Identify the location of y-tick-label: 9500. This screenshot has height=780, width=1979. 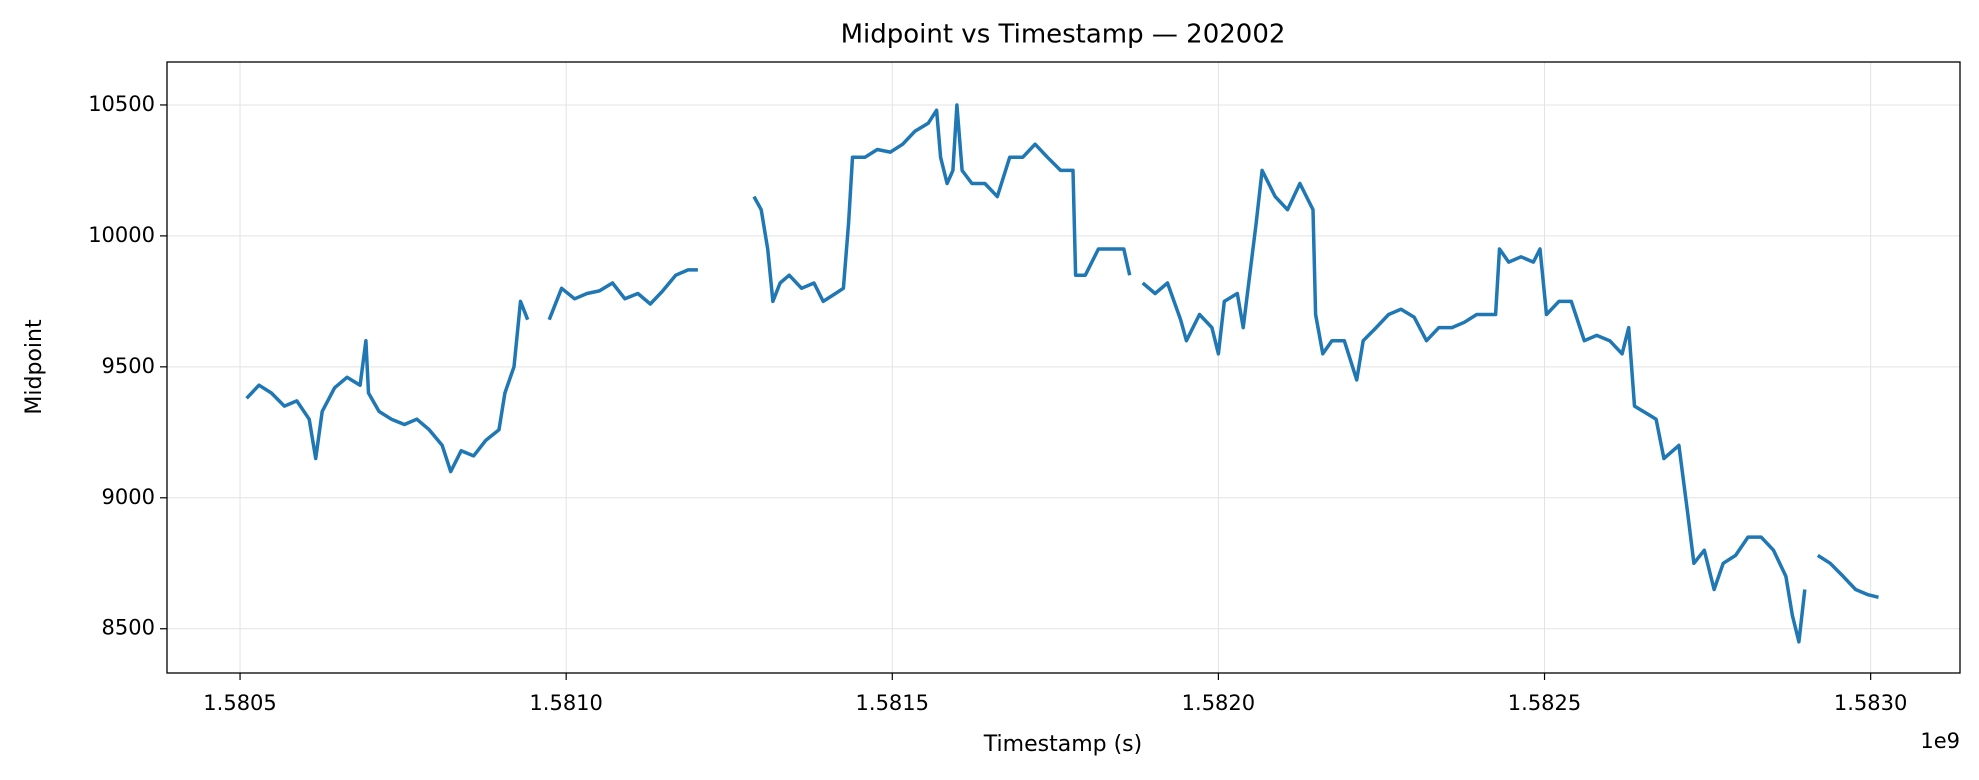
(128, 366).